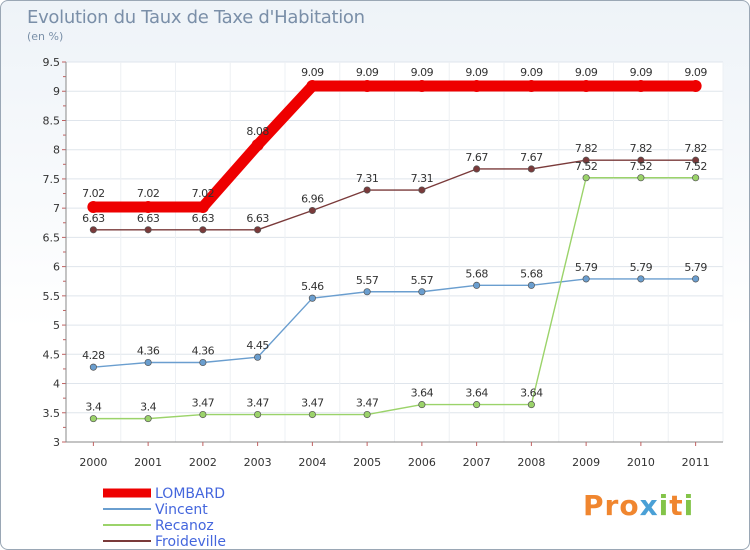 Image resolution: width=750 pixels, height=550 pixels. I want to click on legend-label: Recanoz, so click(184, 526).